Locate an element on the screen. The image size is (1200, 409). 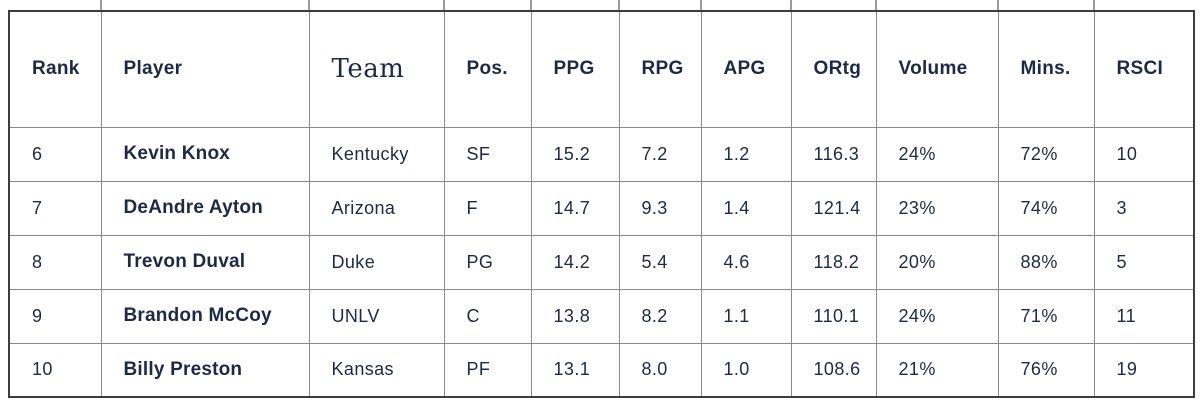
cell-rsci: 5 is located at coordinates (1144, 262).